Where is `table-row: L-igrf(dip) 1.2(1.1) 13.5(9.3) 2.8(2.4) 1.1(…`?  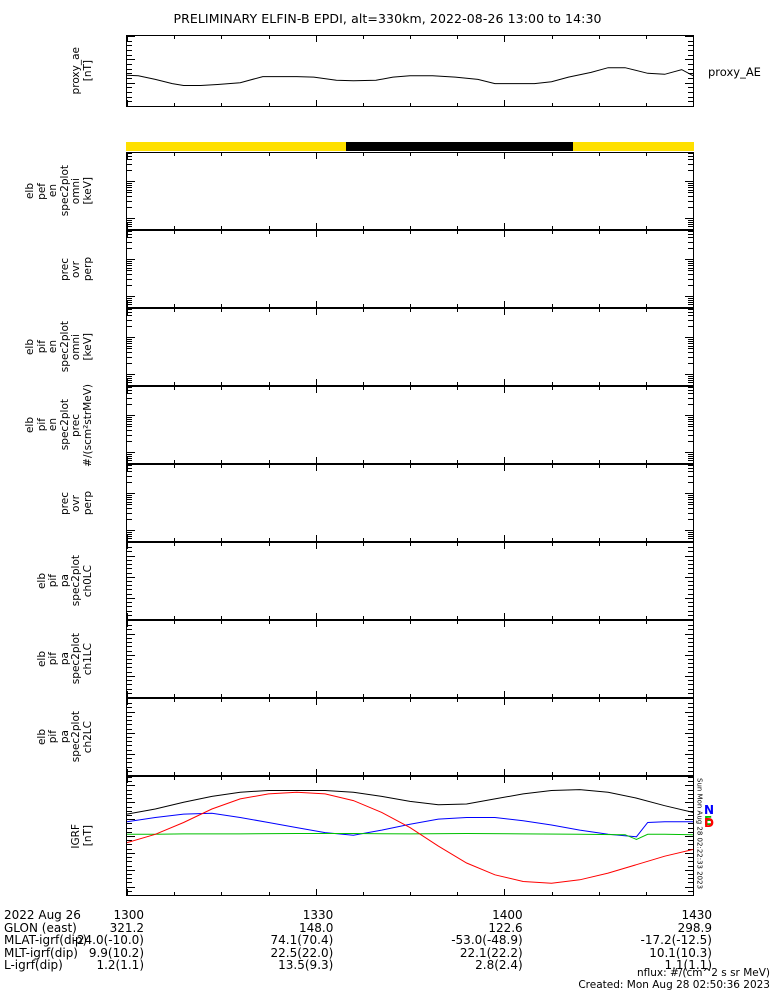 table-row: L-igrf(dip) 1.2(1.1) 13.5(9.3) 2.8(2.4) 1.1(… is located at coordinates (388, 965).